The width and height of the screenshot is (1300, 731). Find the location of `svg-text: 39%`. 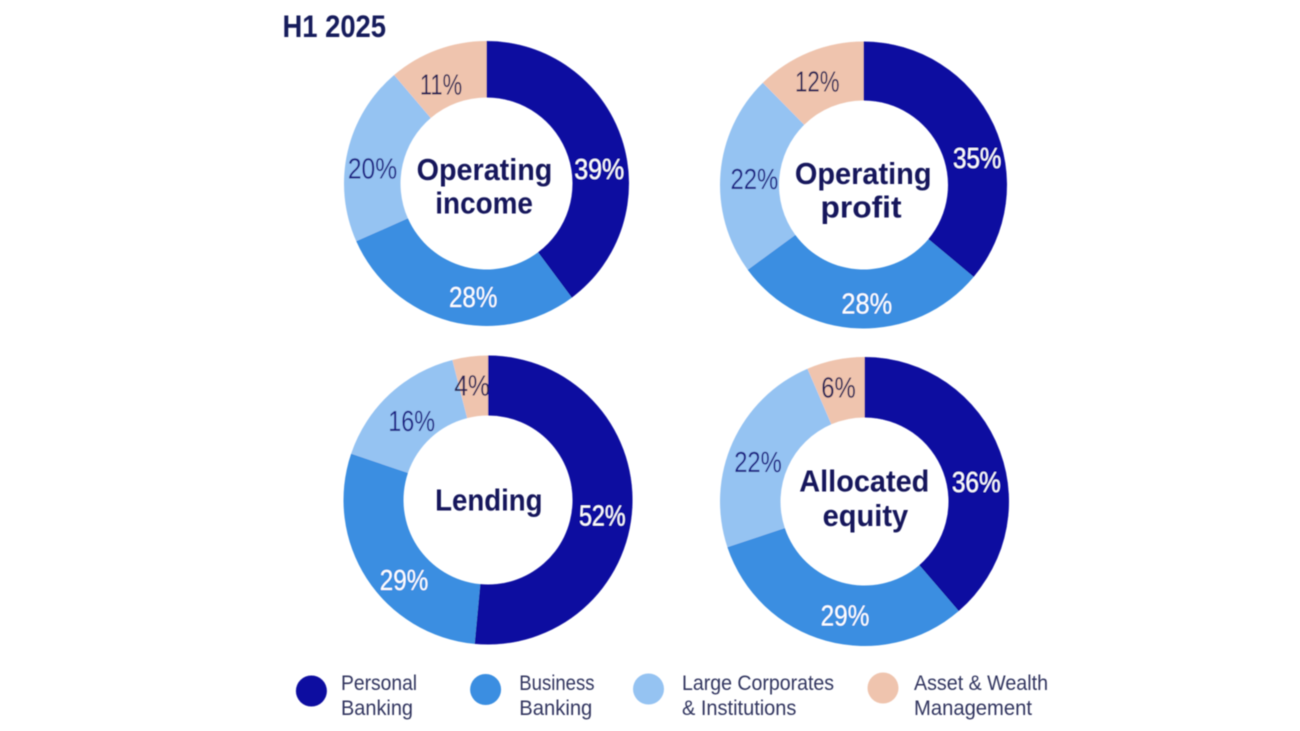

svg-text: 39% is located at coordinates (599, 170).